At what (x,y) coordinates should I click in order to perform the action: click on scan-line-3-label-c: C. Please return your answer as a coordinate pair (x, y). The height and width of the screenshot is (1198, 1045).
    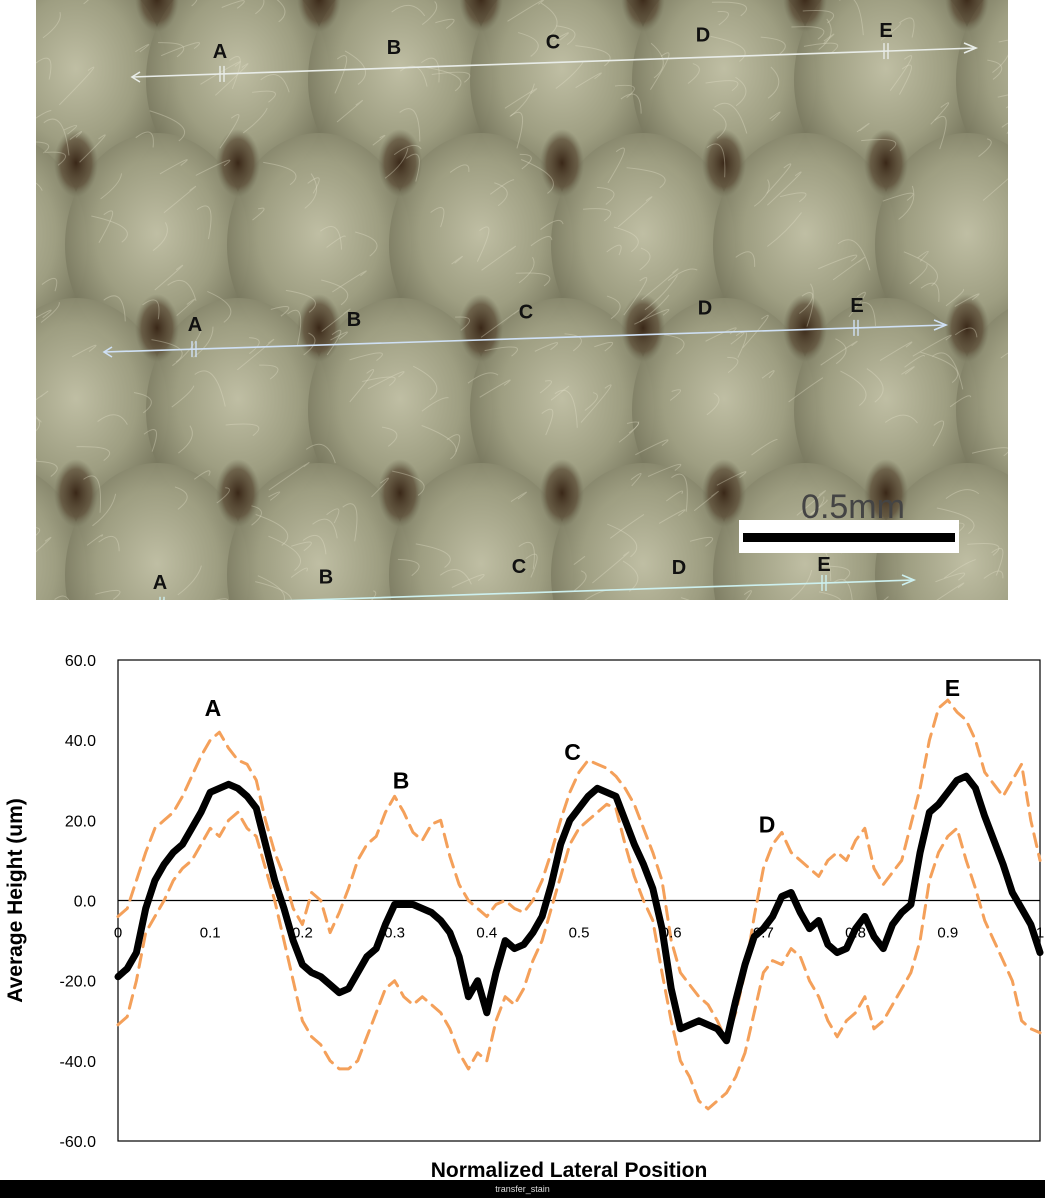
    Looking at the image, I should click on (519, 567).